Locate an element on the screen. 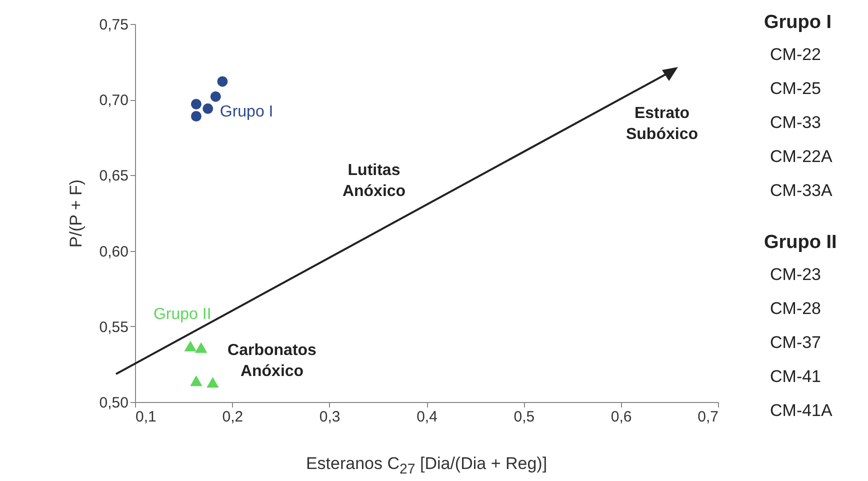 The height and width of the screenshot is (481, 868). annotation: Estrato Subóxico is located at coordinates (661, 124).